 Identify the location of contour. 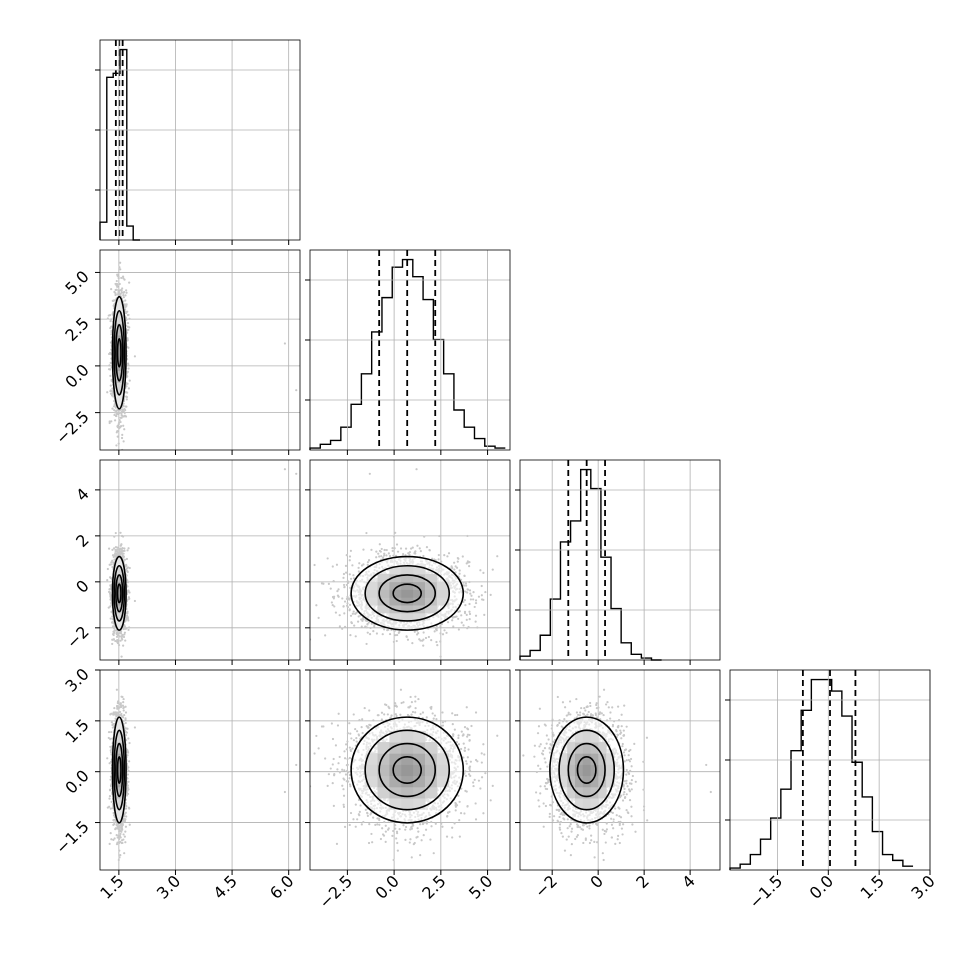
(119, 352).